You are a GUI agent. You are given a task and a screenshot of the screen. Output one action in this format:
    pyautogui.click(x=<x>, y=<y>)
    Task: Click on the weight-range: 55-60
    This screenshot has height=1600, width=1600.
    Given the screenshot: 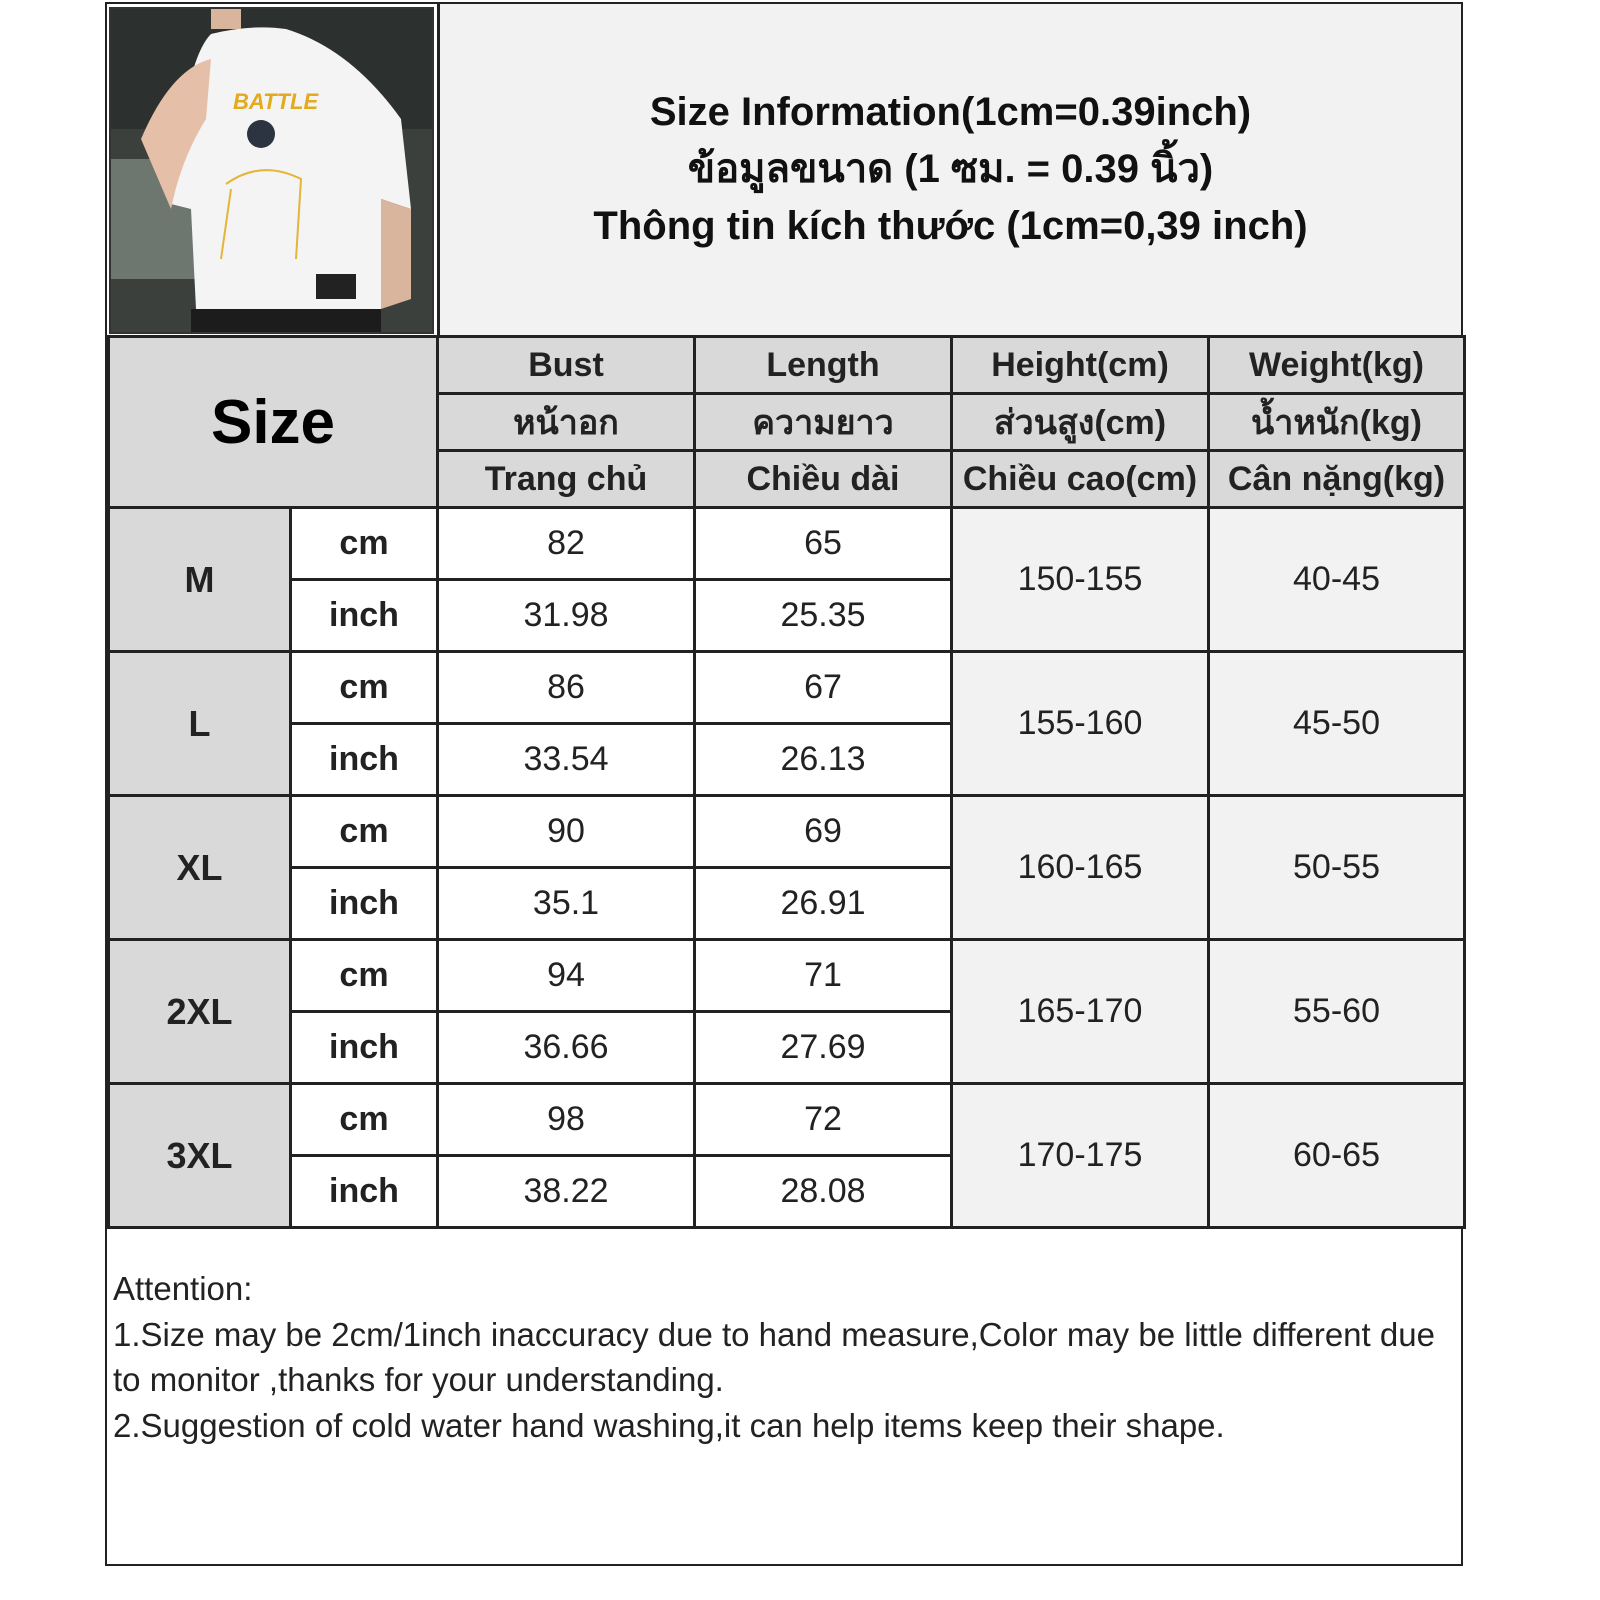 What is the action you would take?
    pyautogui.click(x=1336, y=1011)
    